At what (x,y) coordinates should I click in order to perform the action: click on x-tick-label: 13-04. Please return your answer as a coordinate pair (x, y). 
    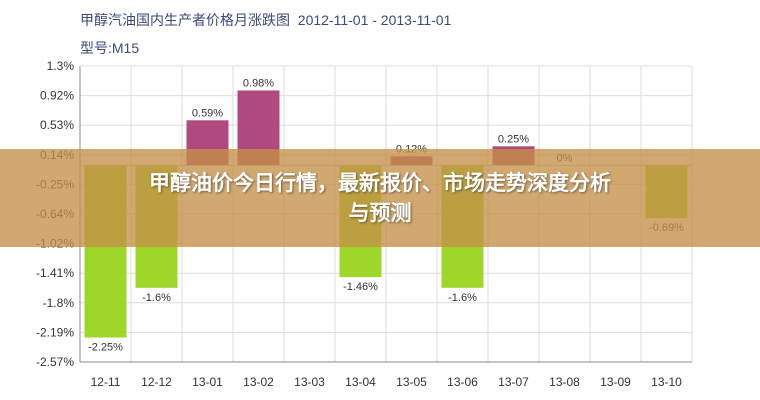
    Looking at the image, I should click on (360, 382).